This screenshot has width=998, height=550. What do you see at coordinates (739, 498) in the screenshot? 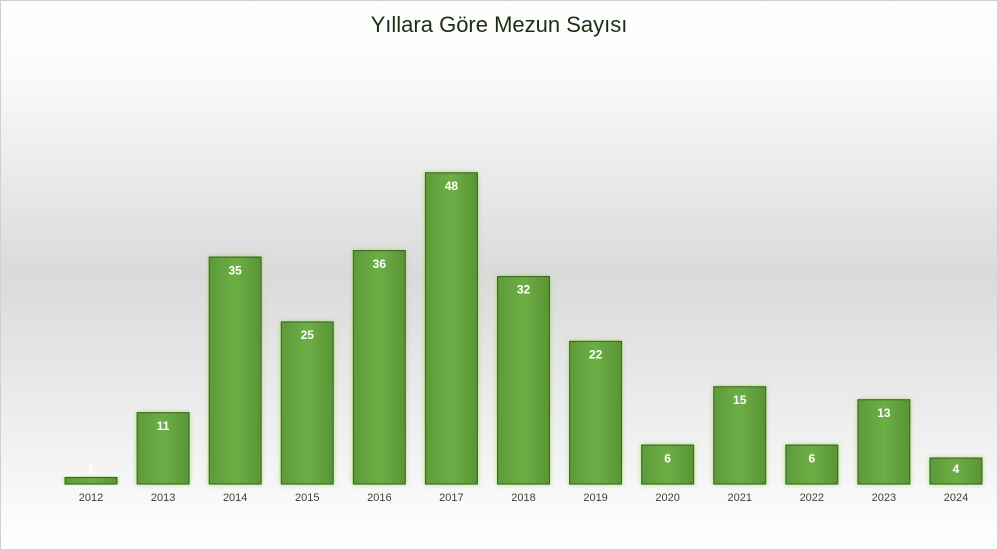
I see `x-tick-label: 2021` at bounding box center [739, 498].